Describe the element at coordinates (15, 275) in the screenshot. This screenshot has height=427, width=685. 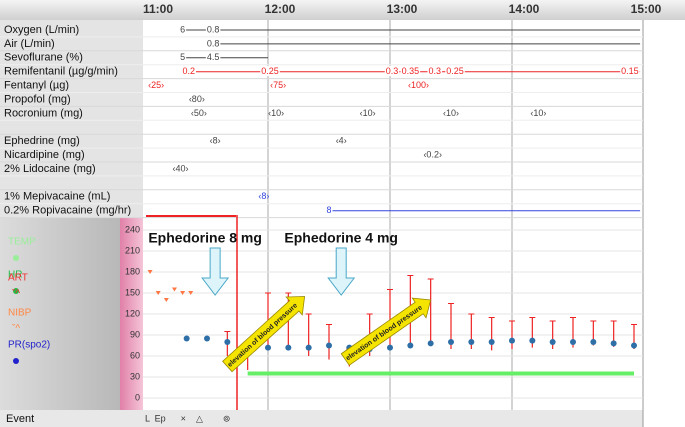
I see `legend-label: HR` at that location.